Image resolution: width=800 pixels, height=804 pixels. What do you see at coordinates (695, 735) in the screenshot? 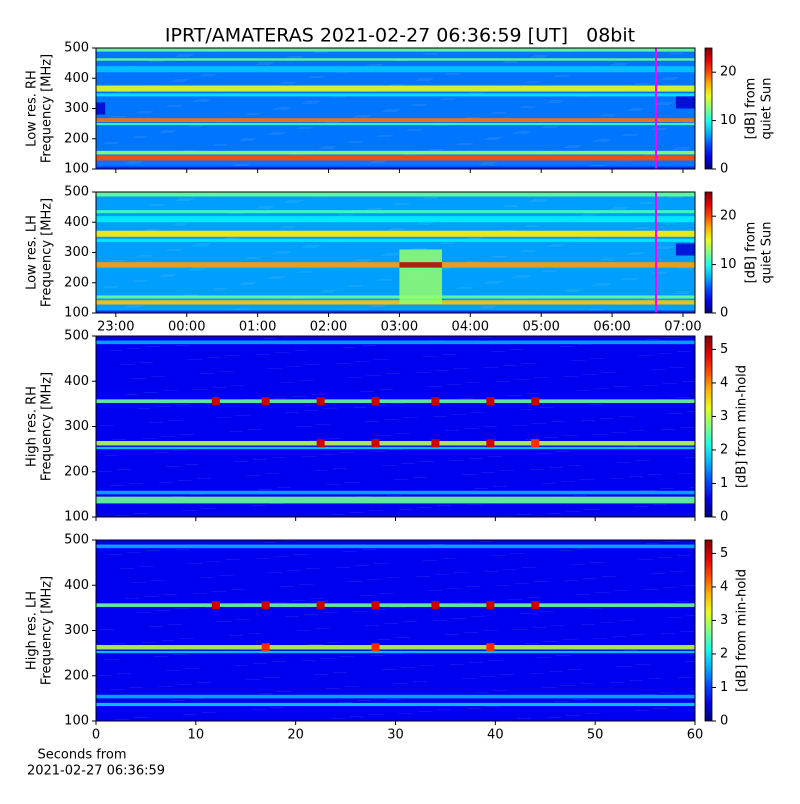
I see `x-tick-label: 60` at bounding box center [695, 735].